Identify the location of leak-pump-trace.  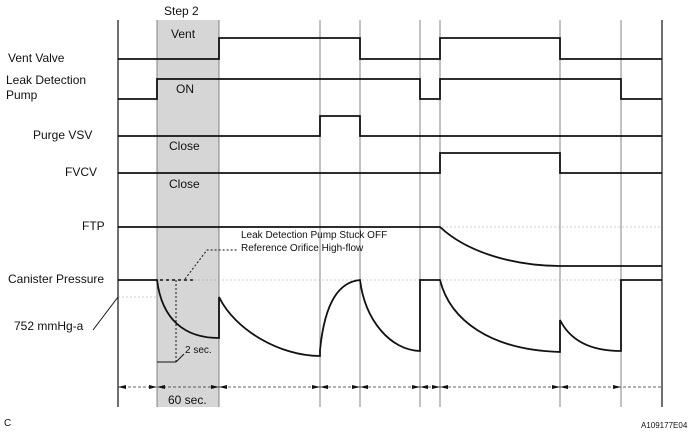
(390, 89).